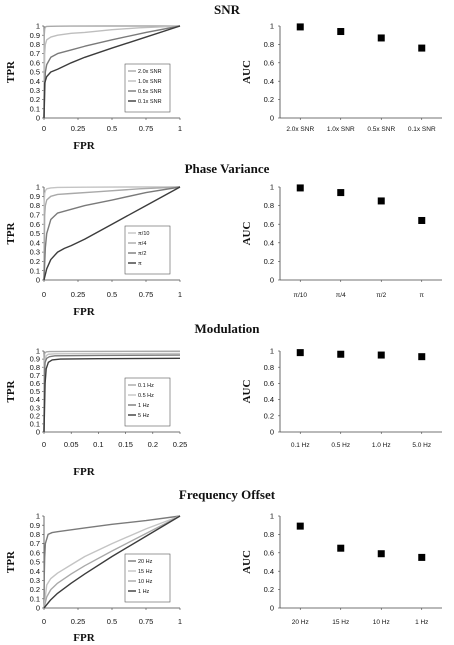  I want to click on roc-y-tick-label: 0.6, so click(35, 383).